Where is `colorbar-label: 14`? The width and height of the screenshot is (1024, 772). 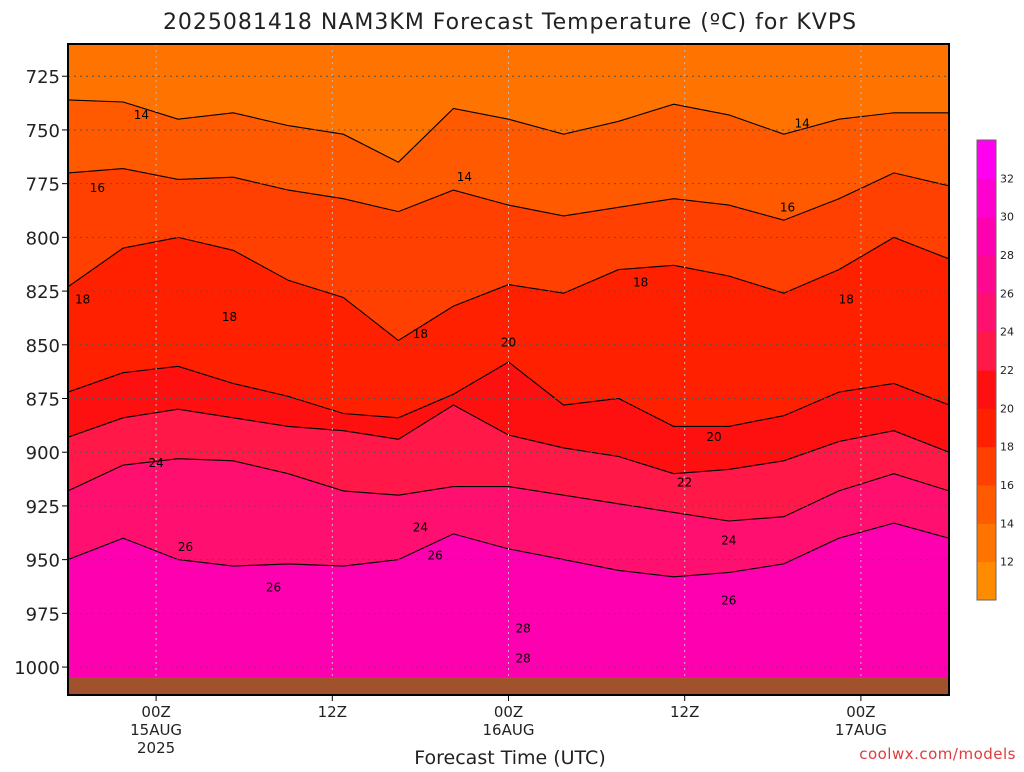 colorbar-label: 14 is located at coordinates (1007, 523).